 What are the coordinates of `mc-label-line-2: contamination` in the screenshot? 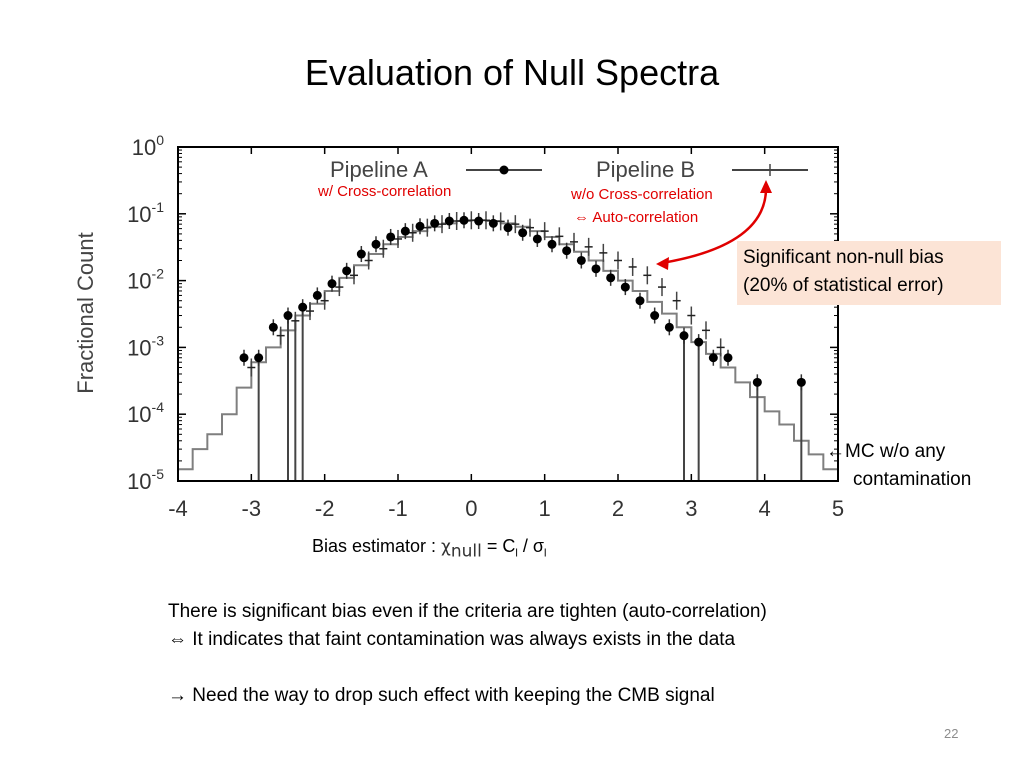 It's located at (912, 479).